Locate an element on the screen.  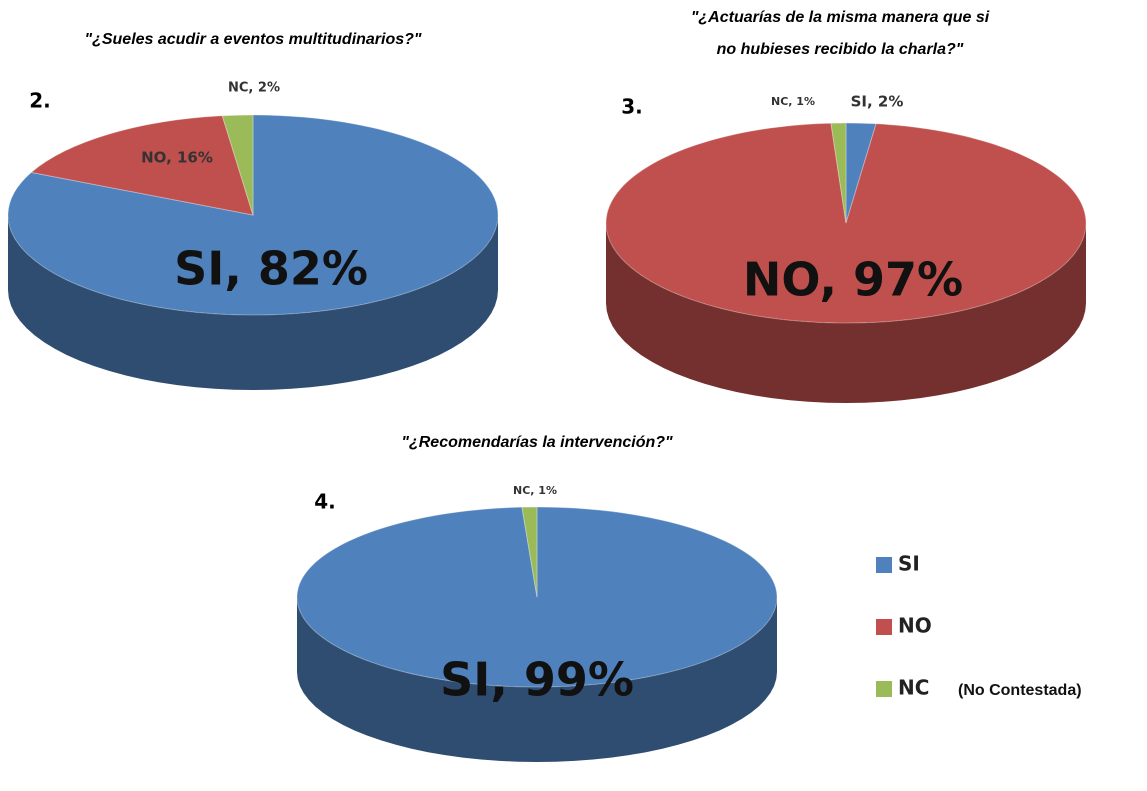
data-label: SI, 2% is located at coordinates (877, 102).